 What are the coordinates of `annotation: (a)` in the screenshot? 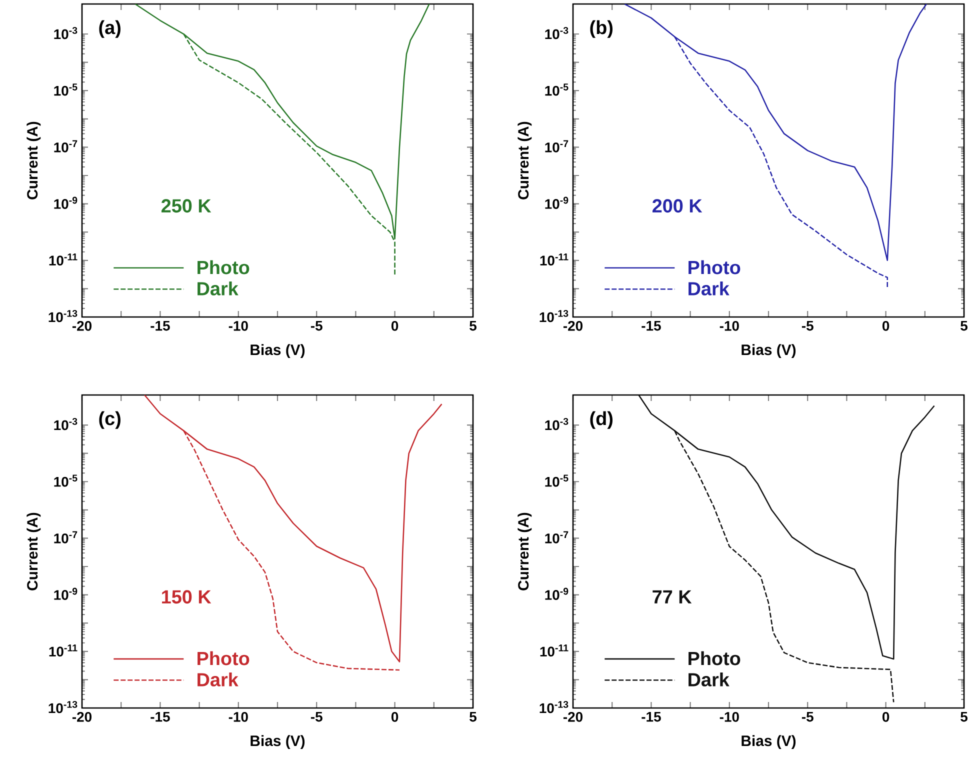 It's located at (109, 29).